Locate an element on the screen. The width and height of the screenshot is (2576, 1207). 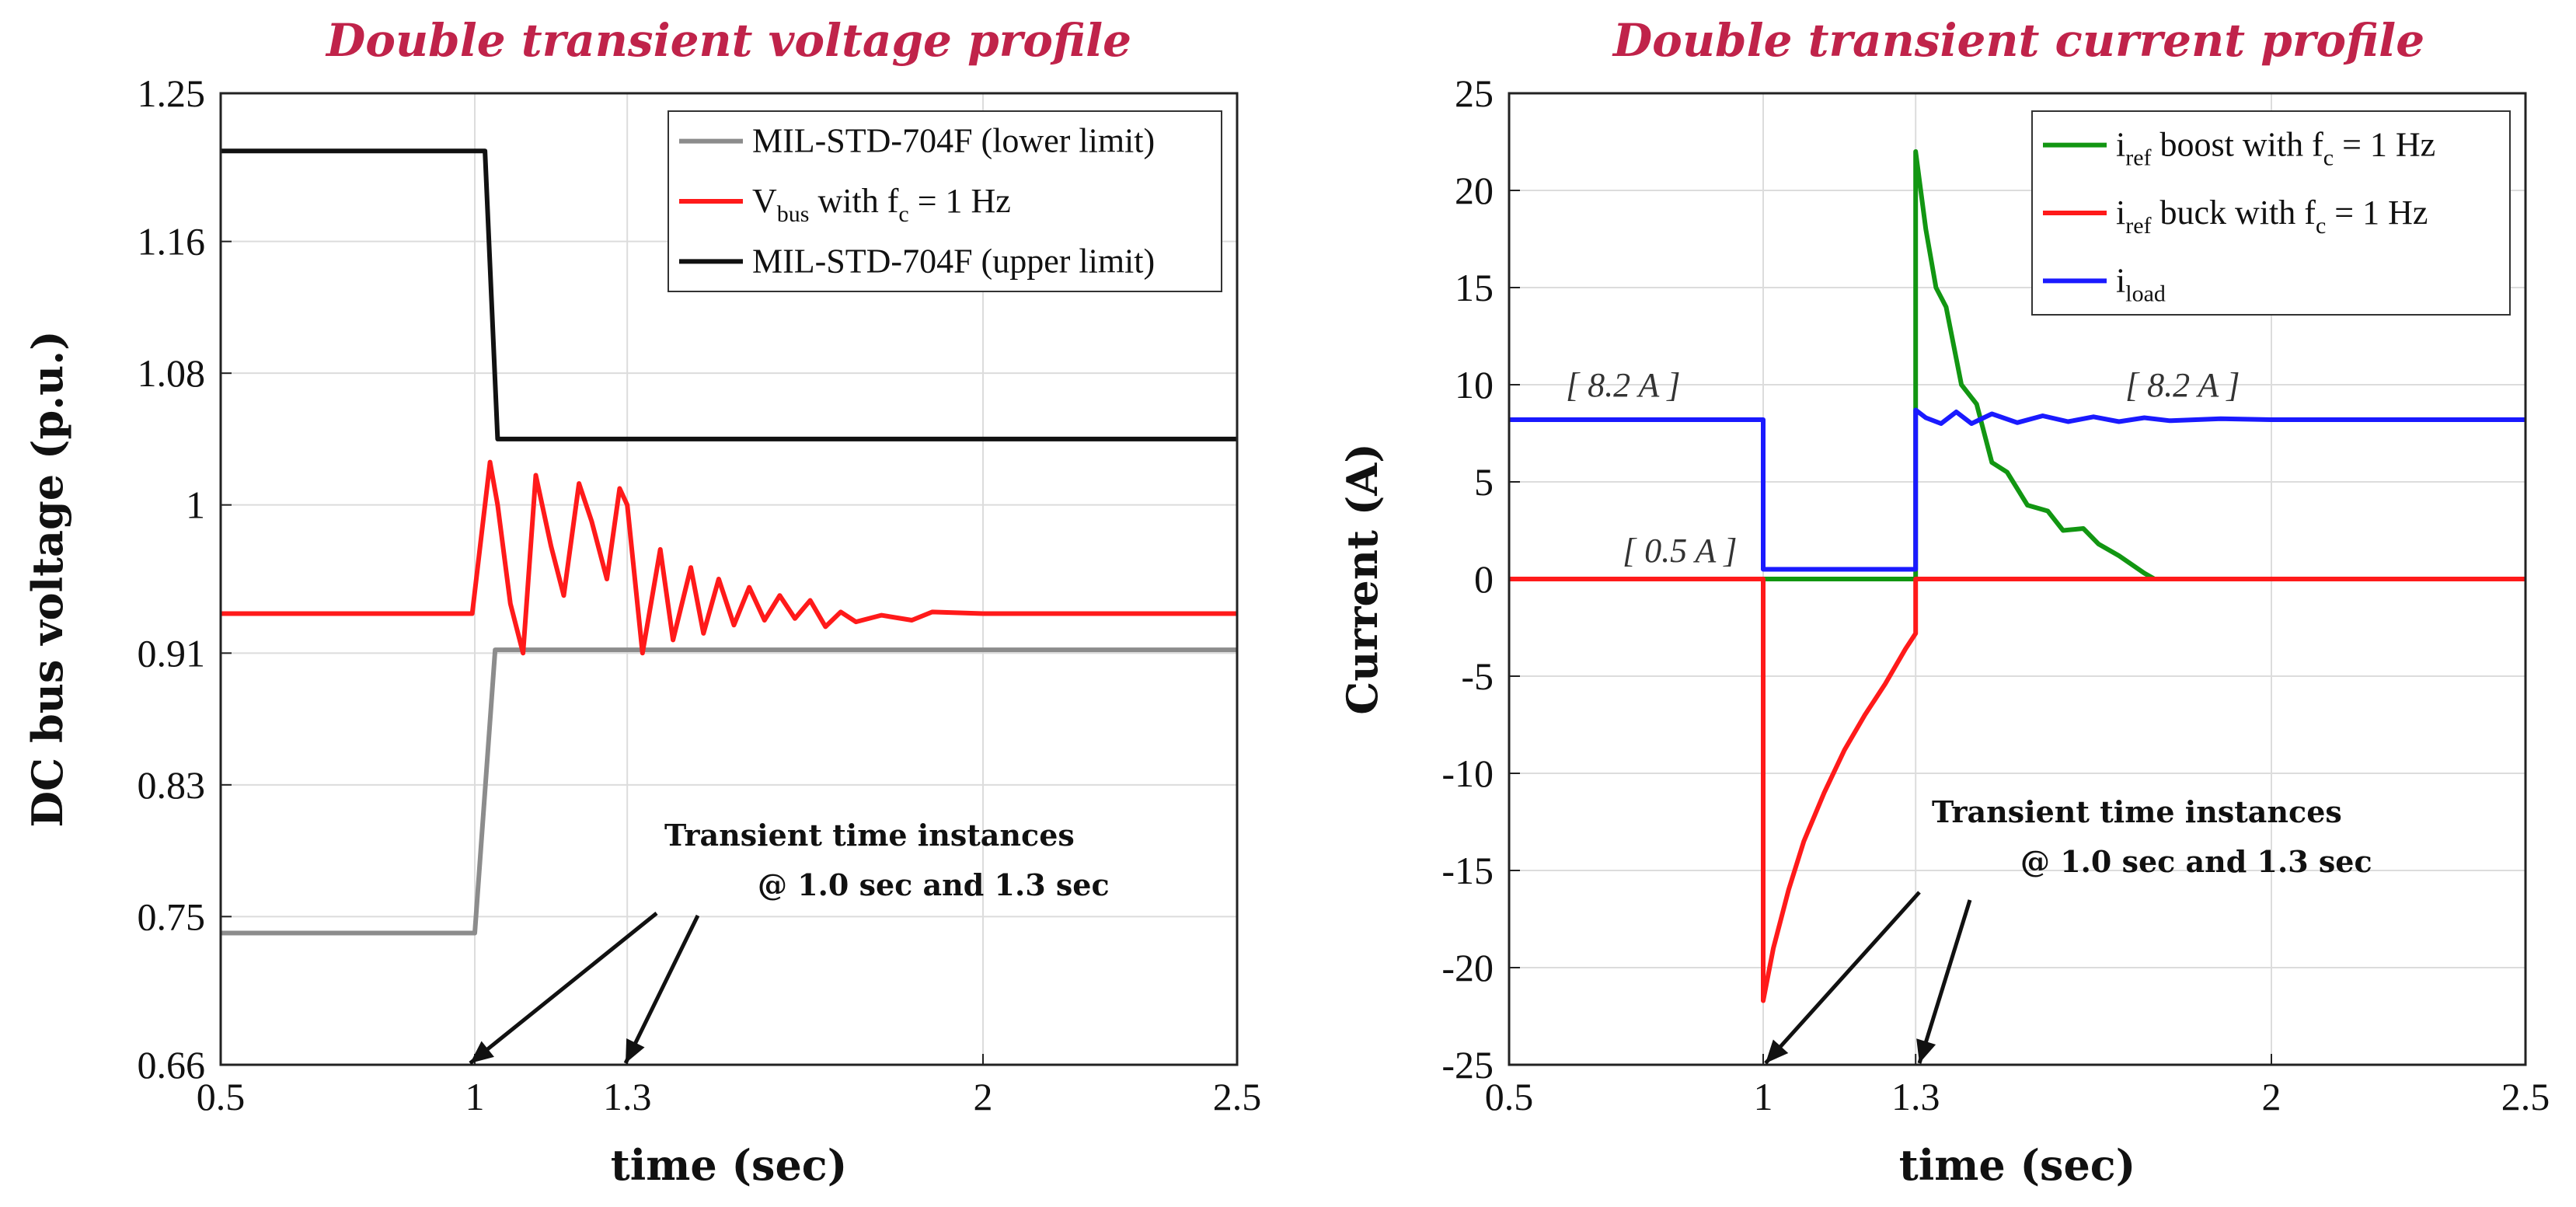
legend-rest: boost with f is located at coordinates (2238, 145).